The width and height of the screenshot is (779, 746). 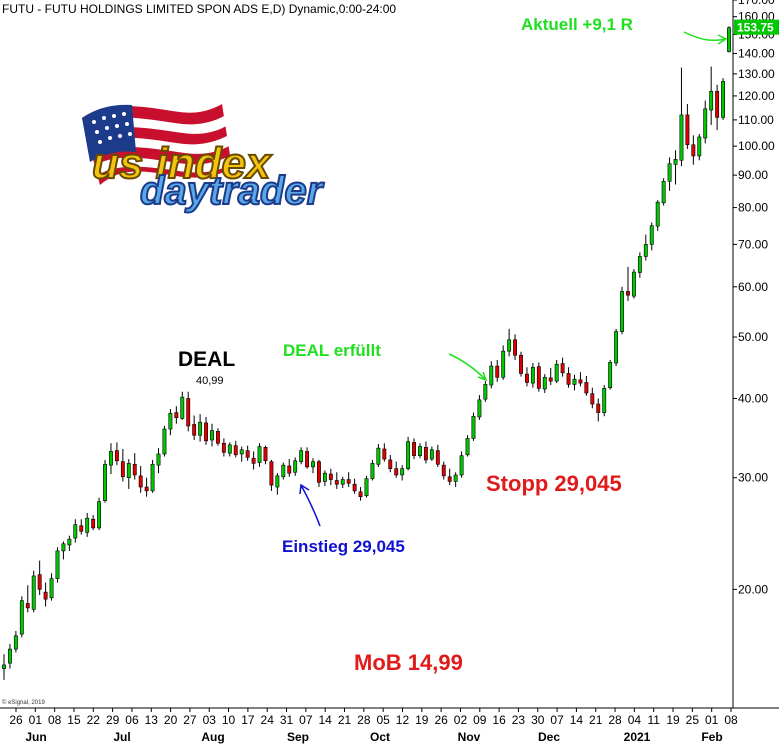 I want to click on y-tick-label: 170.00, so click(x=756, y=3).